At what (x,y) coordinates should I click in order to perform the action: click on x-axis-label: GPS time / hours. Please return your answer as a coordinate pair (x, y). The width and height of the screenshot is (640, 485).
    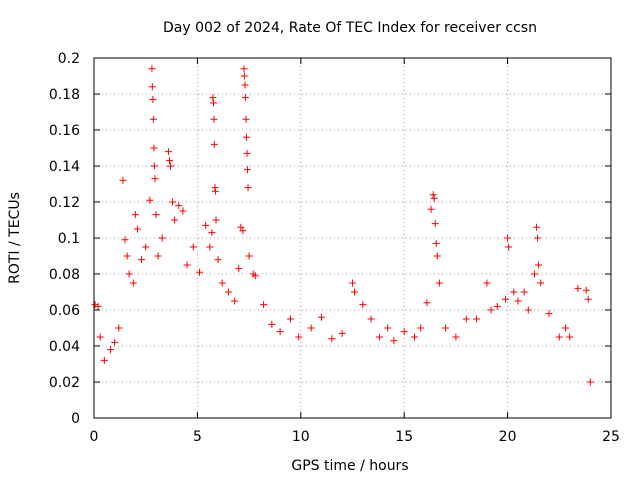
    Looking at the image, I should click on (349, 466).